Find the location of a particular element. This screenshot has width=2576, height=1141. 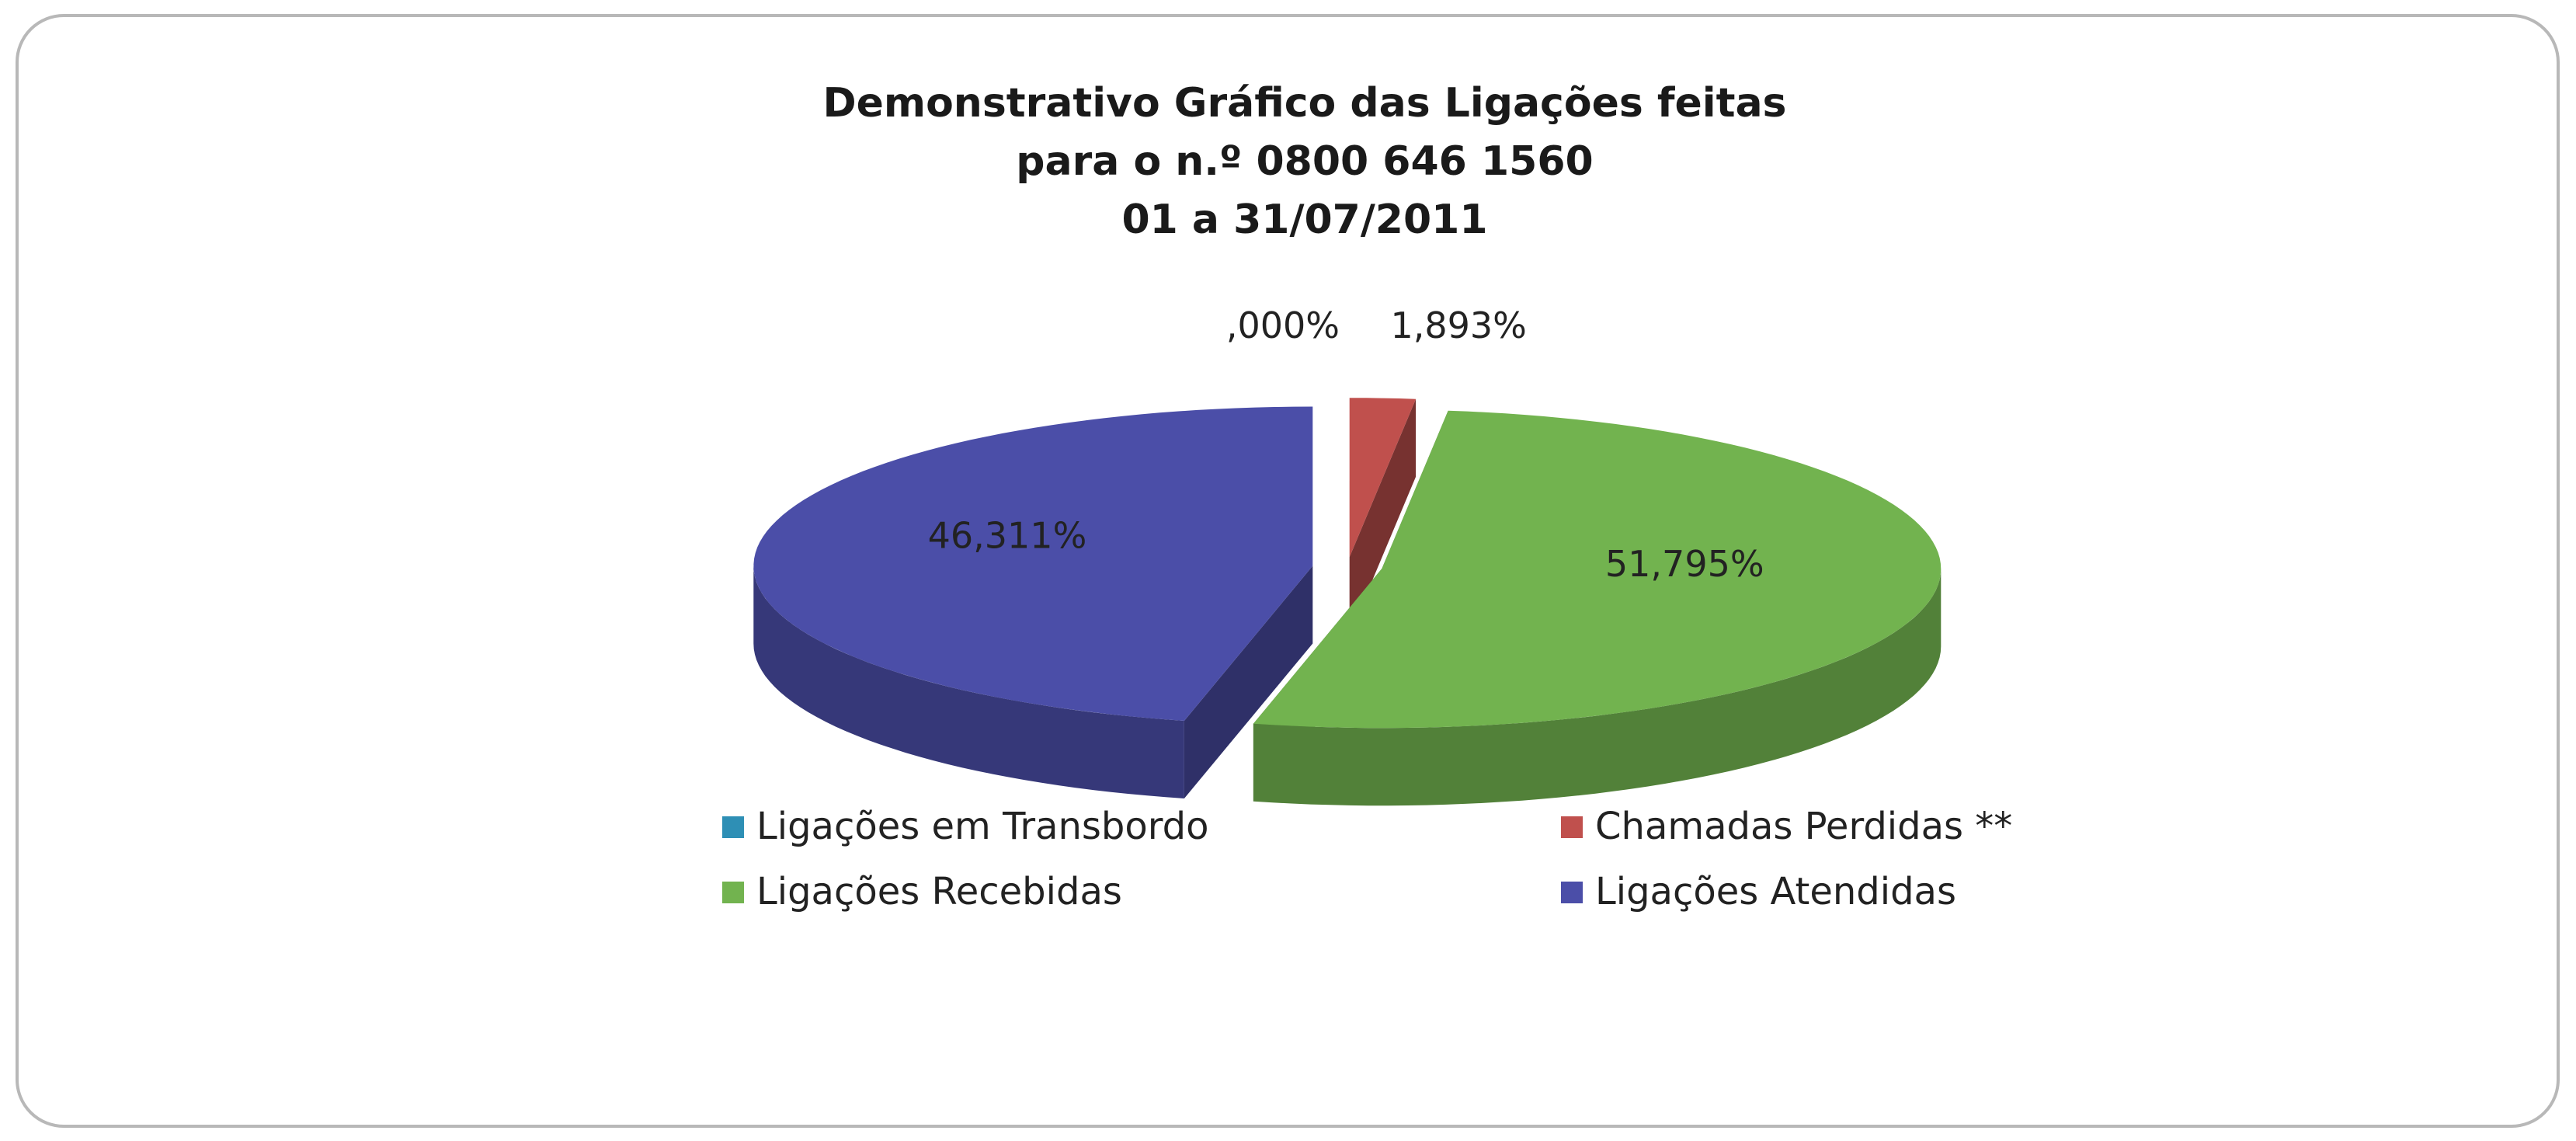

chart-title: 01 a 31/07/2011 is located at coordinates (1304, 220).